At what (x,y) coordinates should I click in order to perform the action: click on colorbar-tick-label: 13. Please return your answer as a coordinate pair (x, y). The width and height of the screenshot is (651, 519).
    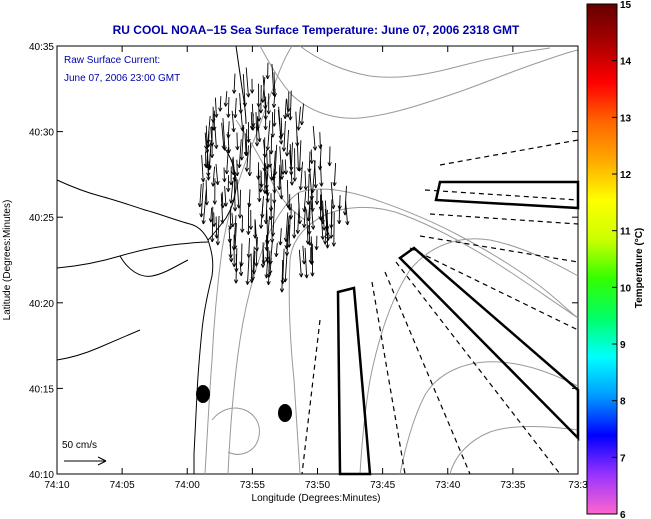
    Looking at the image, I should click on (626, 118).